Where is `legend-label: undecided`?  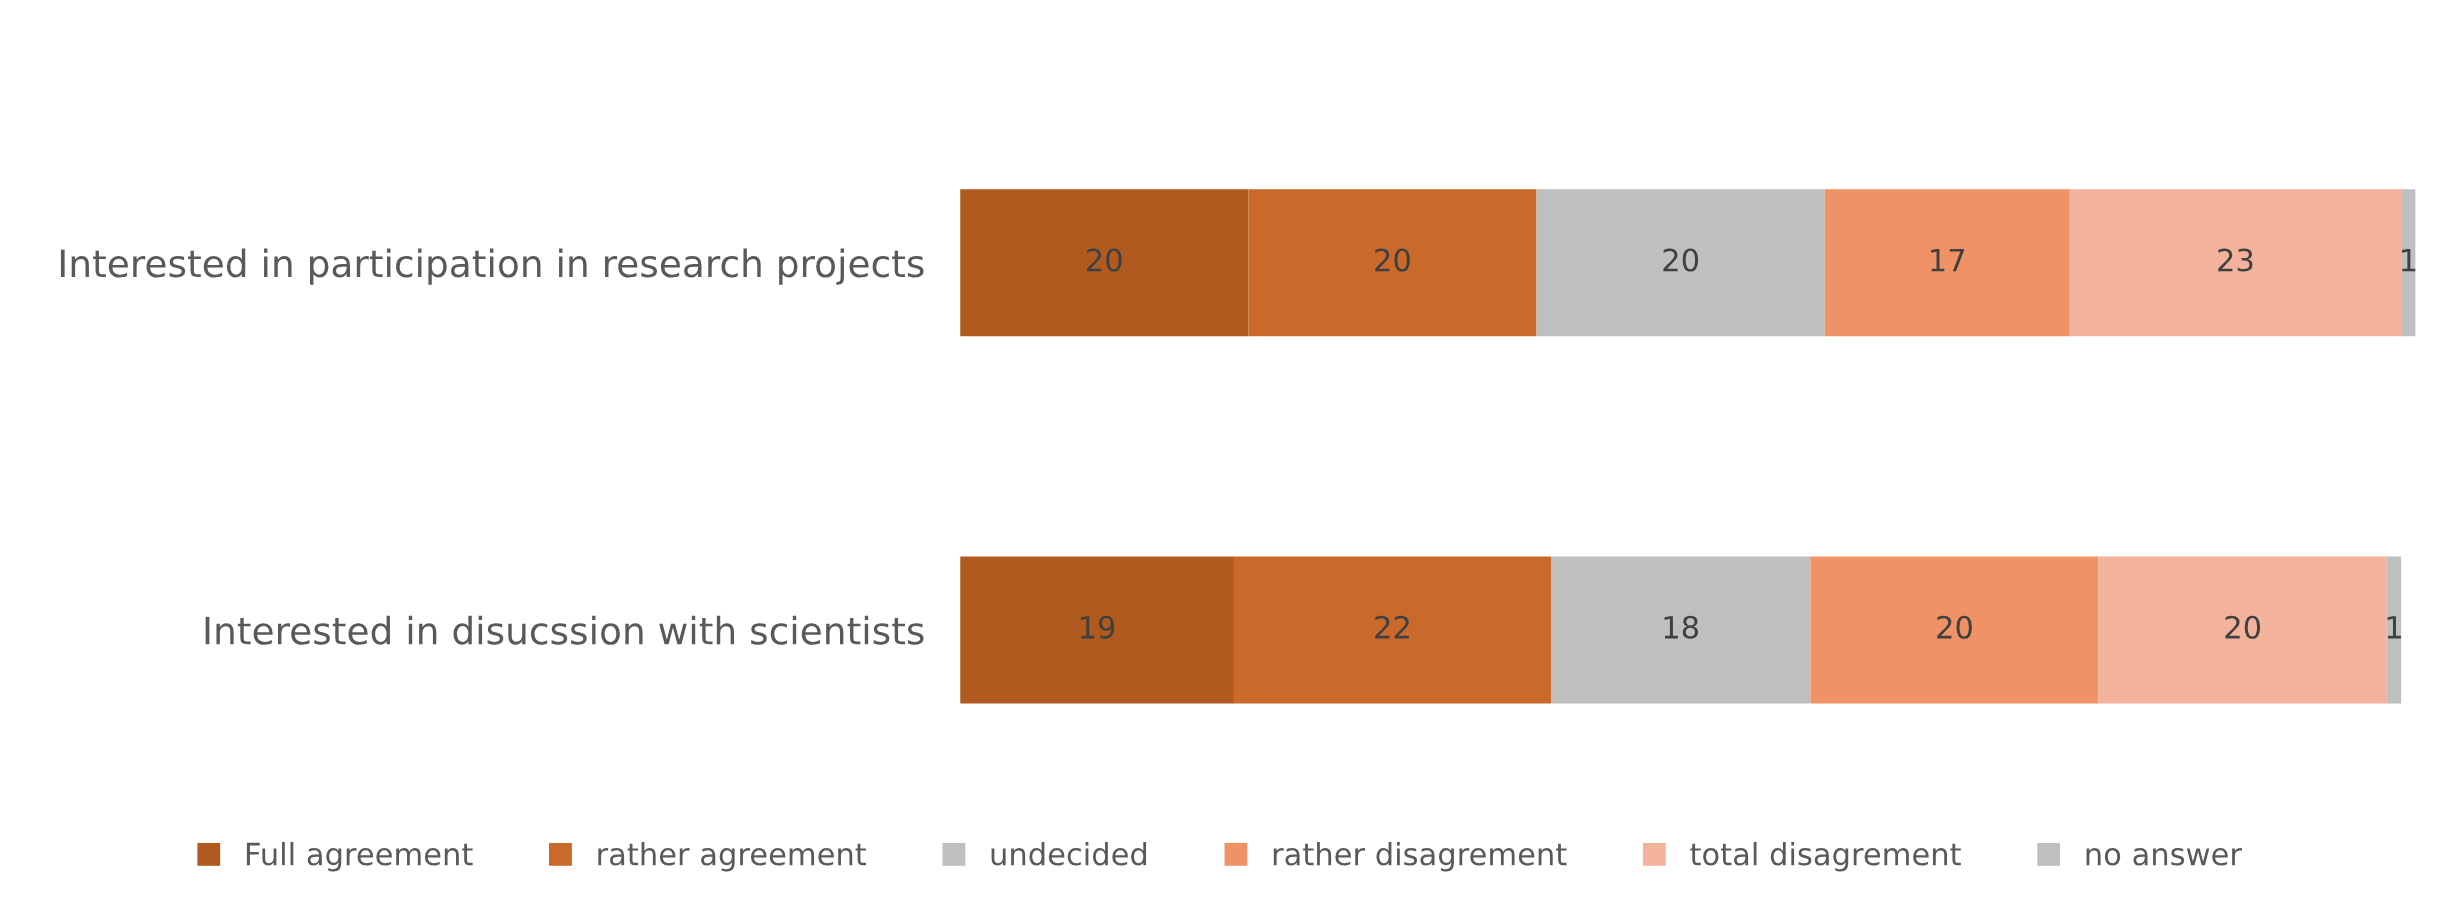
legend-label: undecided is located at coordinates (1069, 853).